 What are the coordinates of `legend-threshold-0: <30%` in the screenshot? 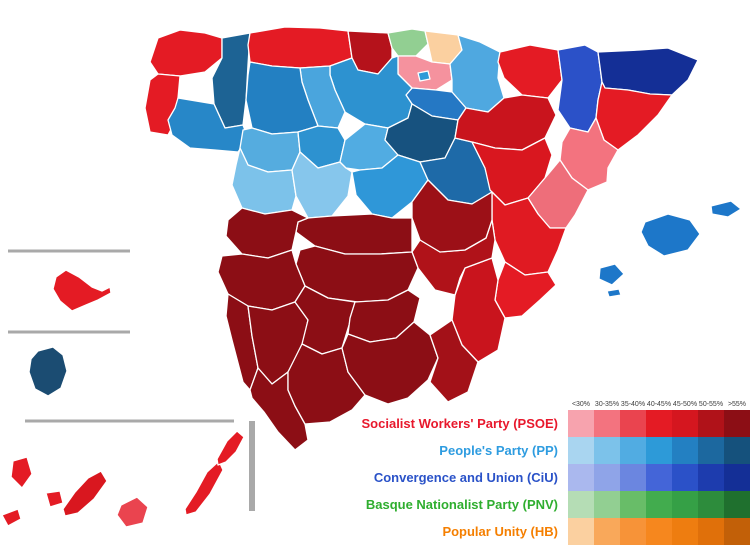 It's located at (581, 404).